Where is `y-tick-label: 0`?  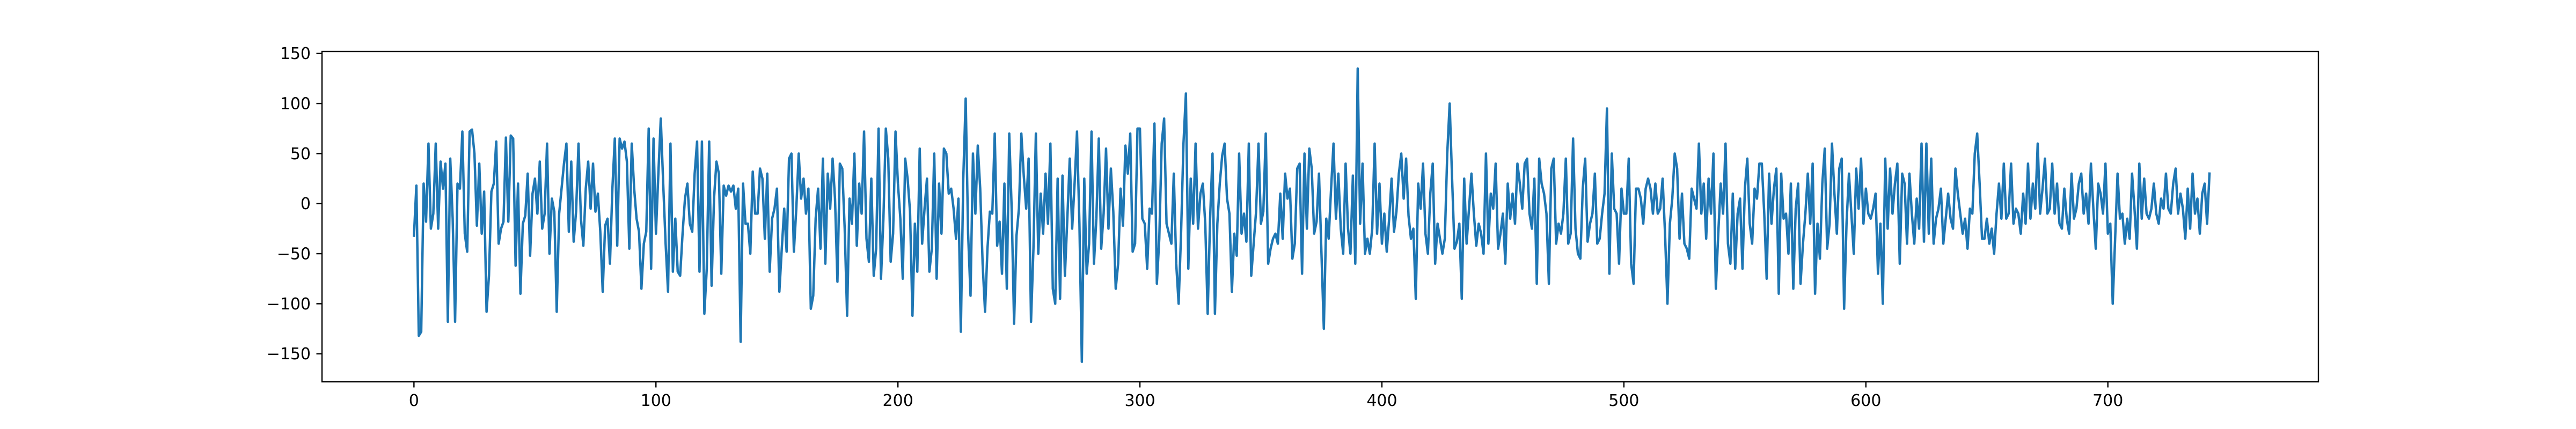
y-tick-label: 0 is located at coordinates (306, 204).